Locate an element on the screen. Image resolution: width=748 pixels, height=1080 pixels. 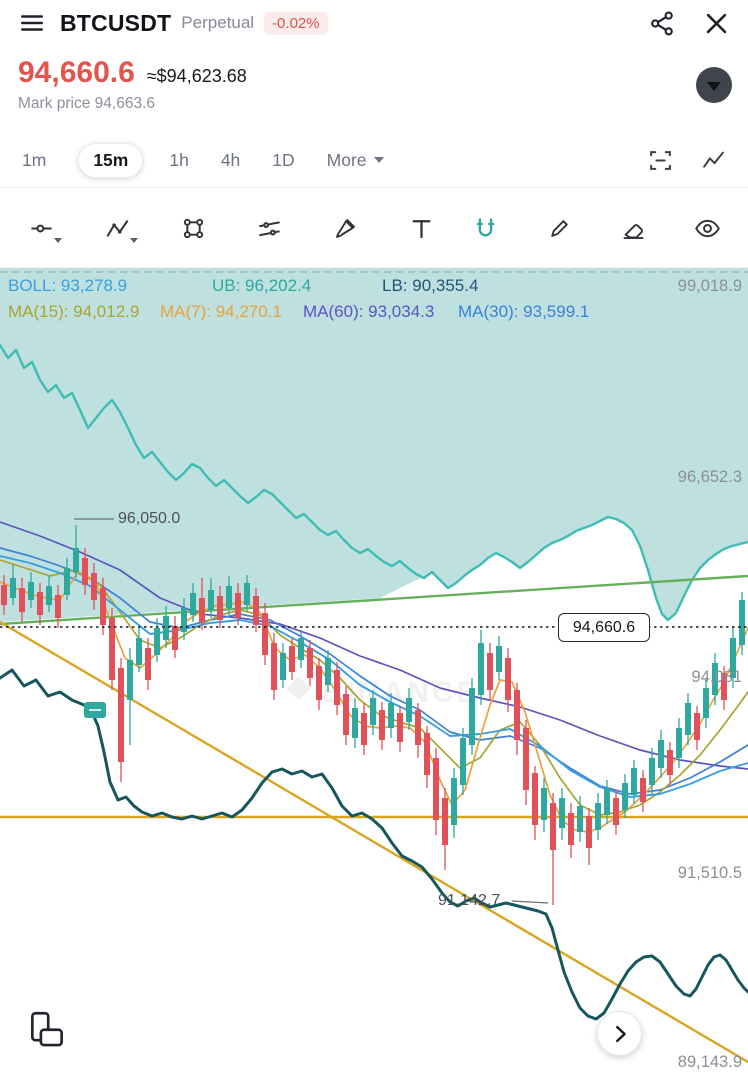
timeframe-1m: 1m is located at coordinates (34, 159).